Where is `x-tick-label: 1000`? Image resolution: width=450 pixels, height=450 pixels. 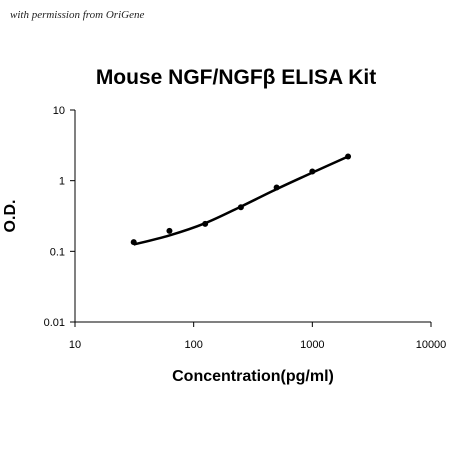 x-tick-label: 1000 is located at coordinates (312, 345).